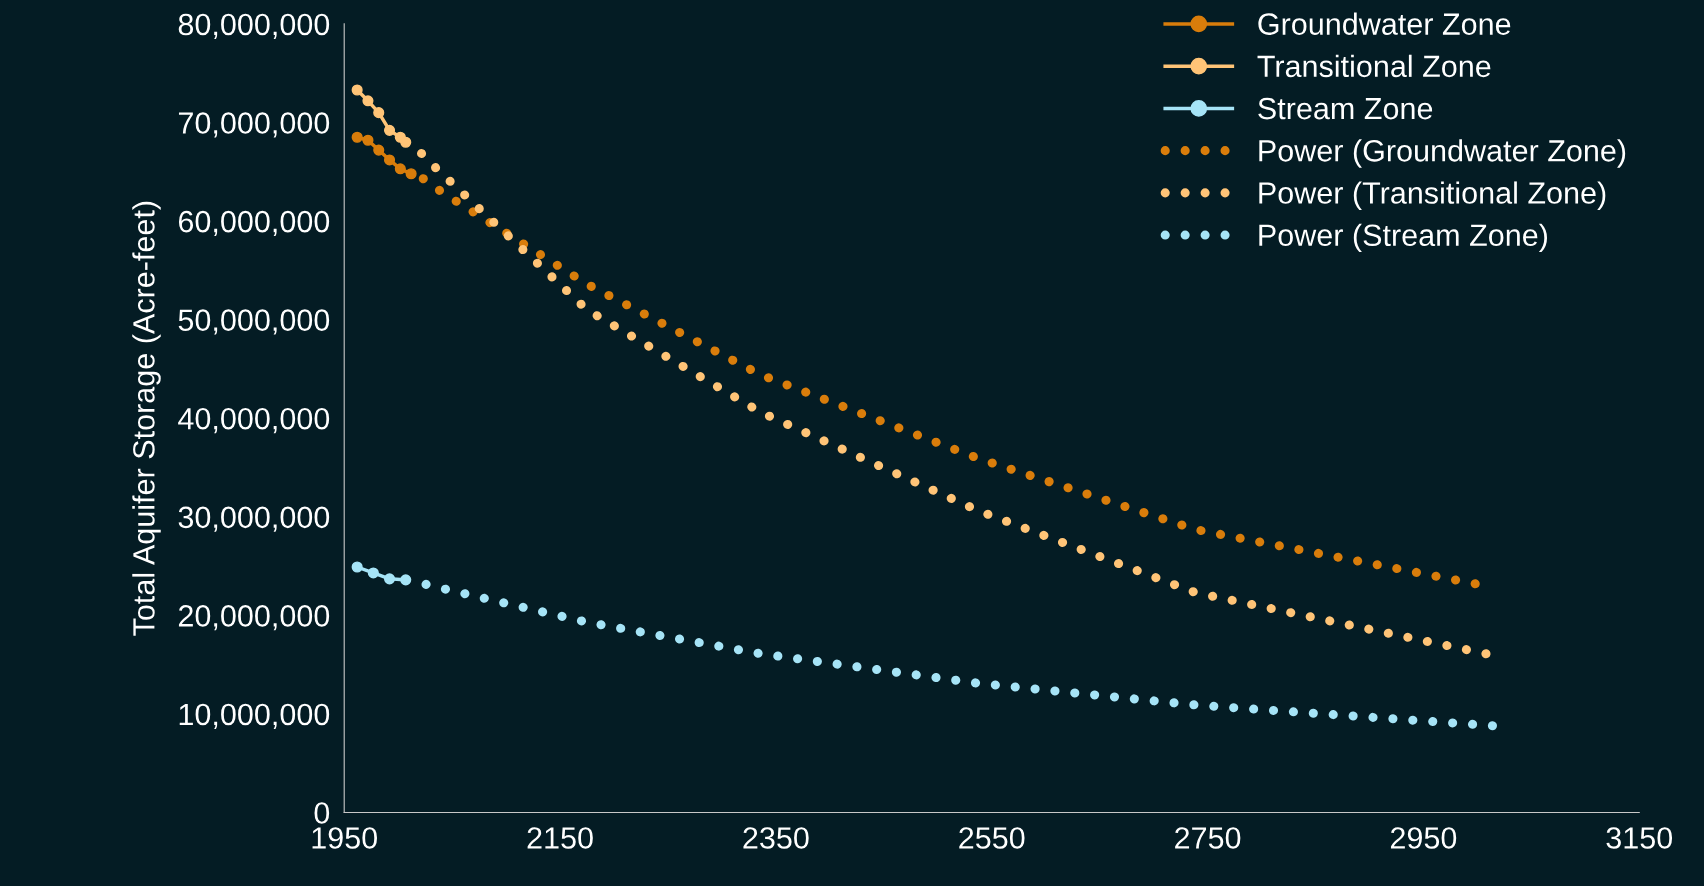 The width and height of the screenshot is (1704, 886). I want to click on legend-label: Stream Zone, so click(1345, 108).